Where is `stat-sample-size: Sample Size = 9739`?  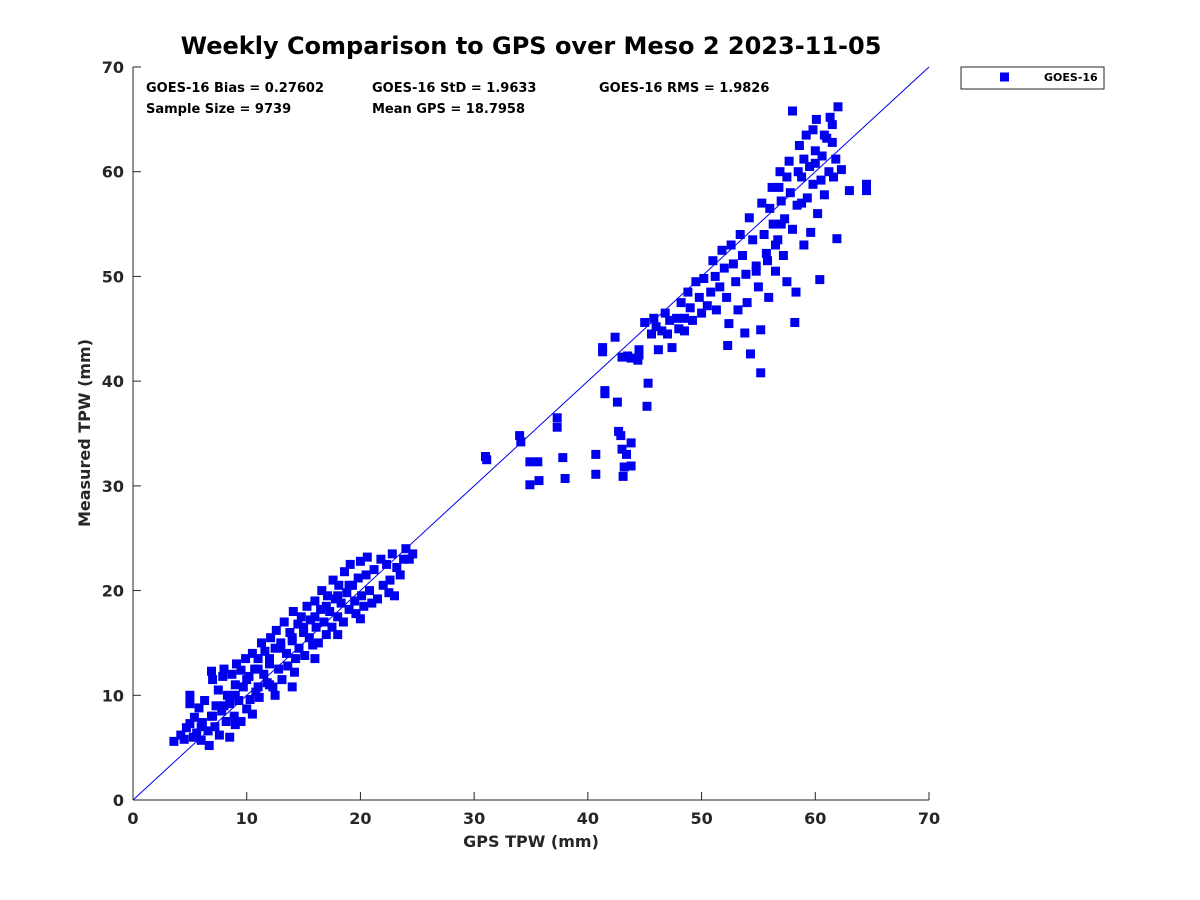 stat-sample-size: Sample Size = 9739 is located at coordinates (218, 109).